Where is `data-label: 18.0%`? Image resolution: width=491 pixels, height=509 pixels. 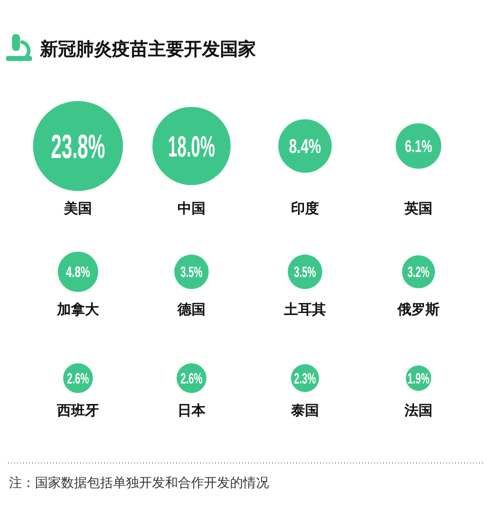 data-label: 18.0% is located at coordinates (191, 147).